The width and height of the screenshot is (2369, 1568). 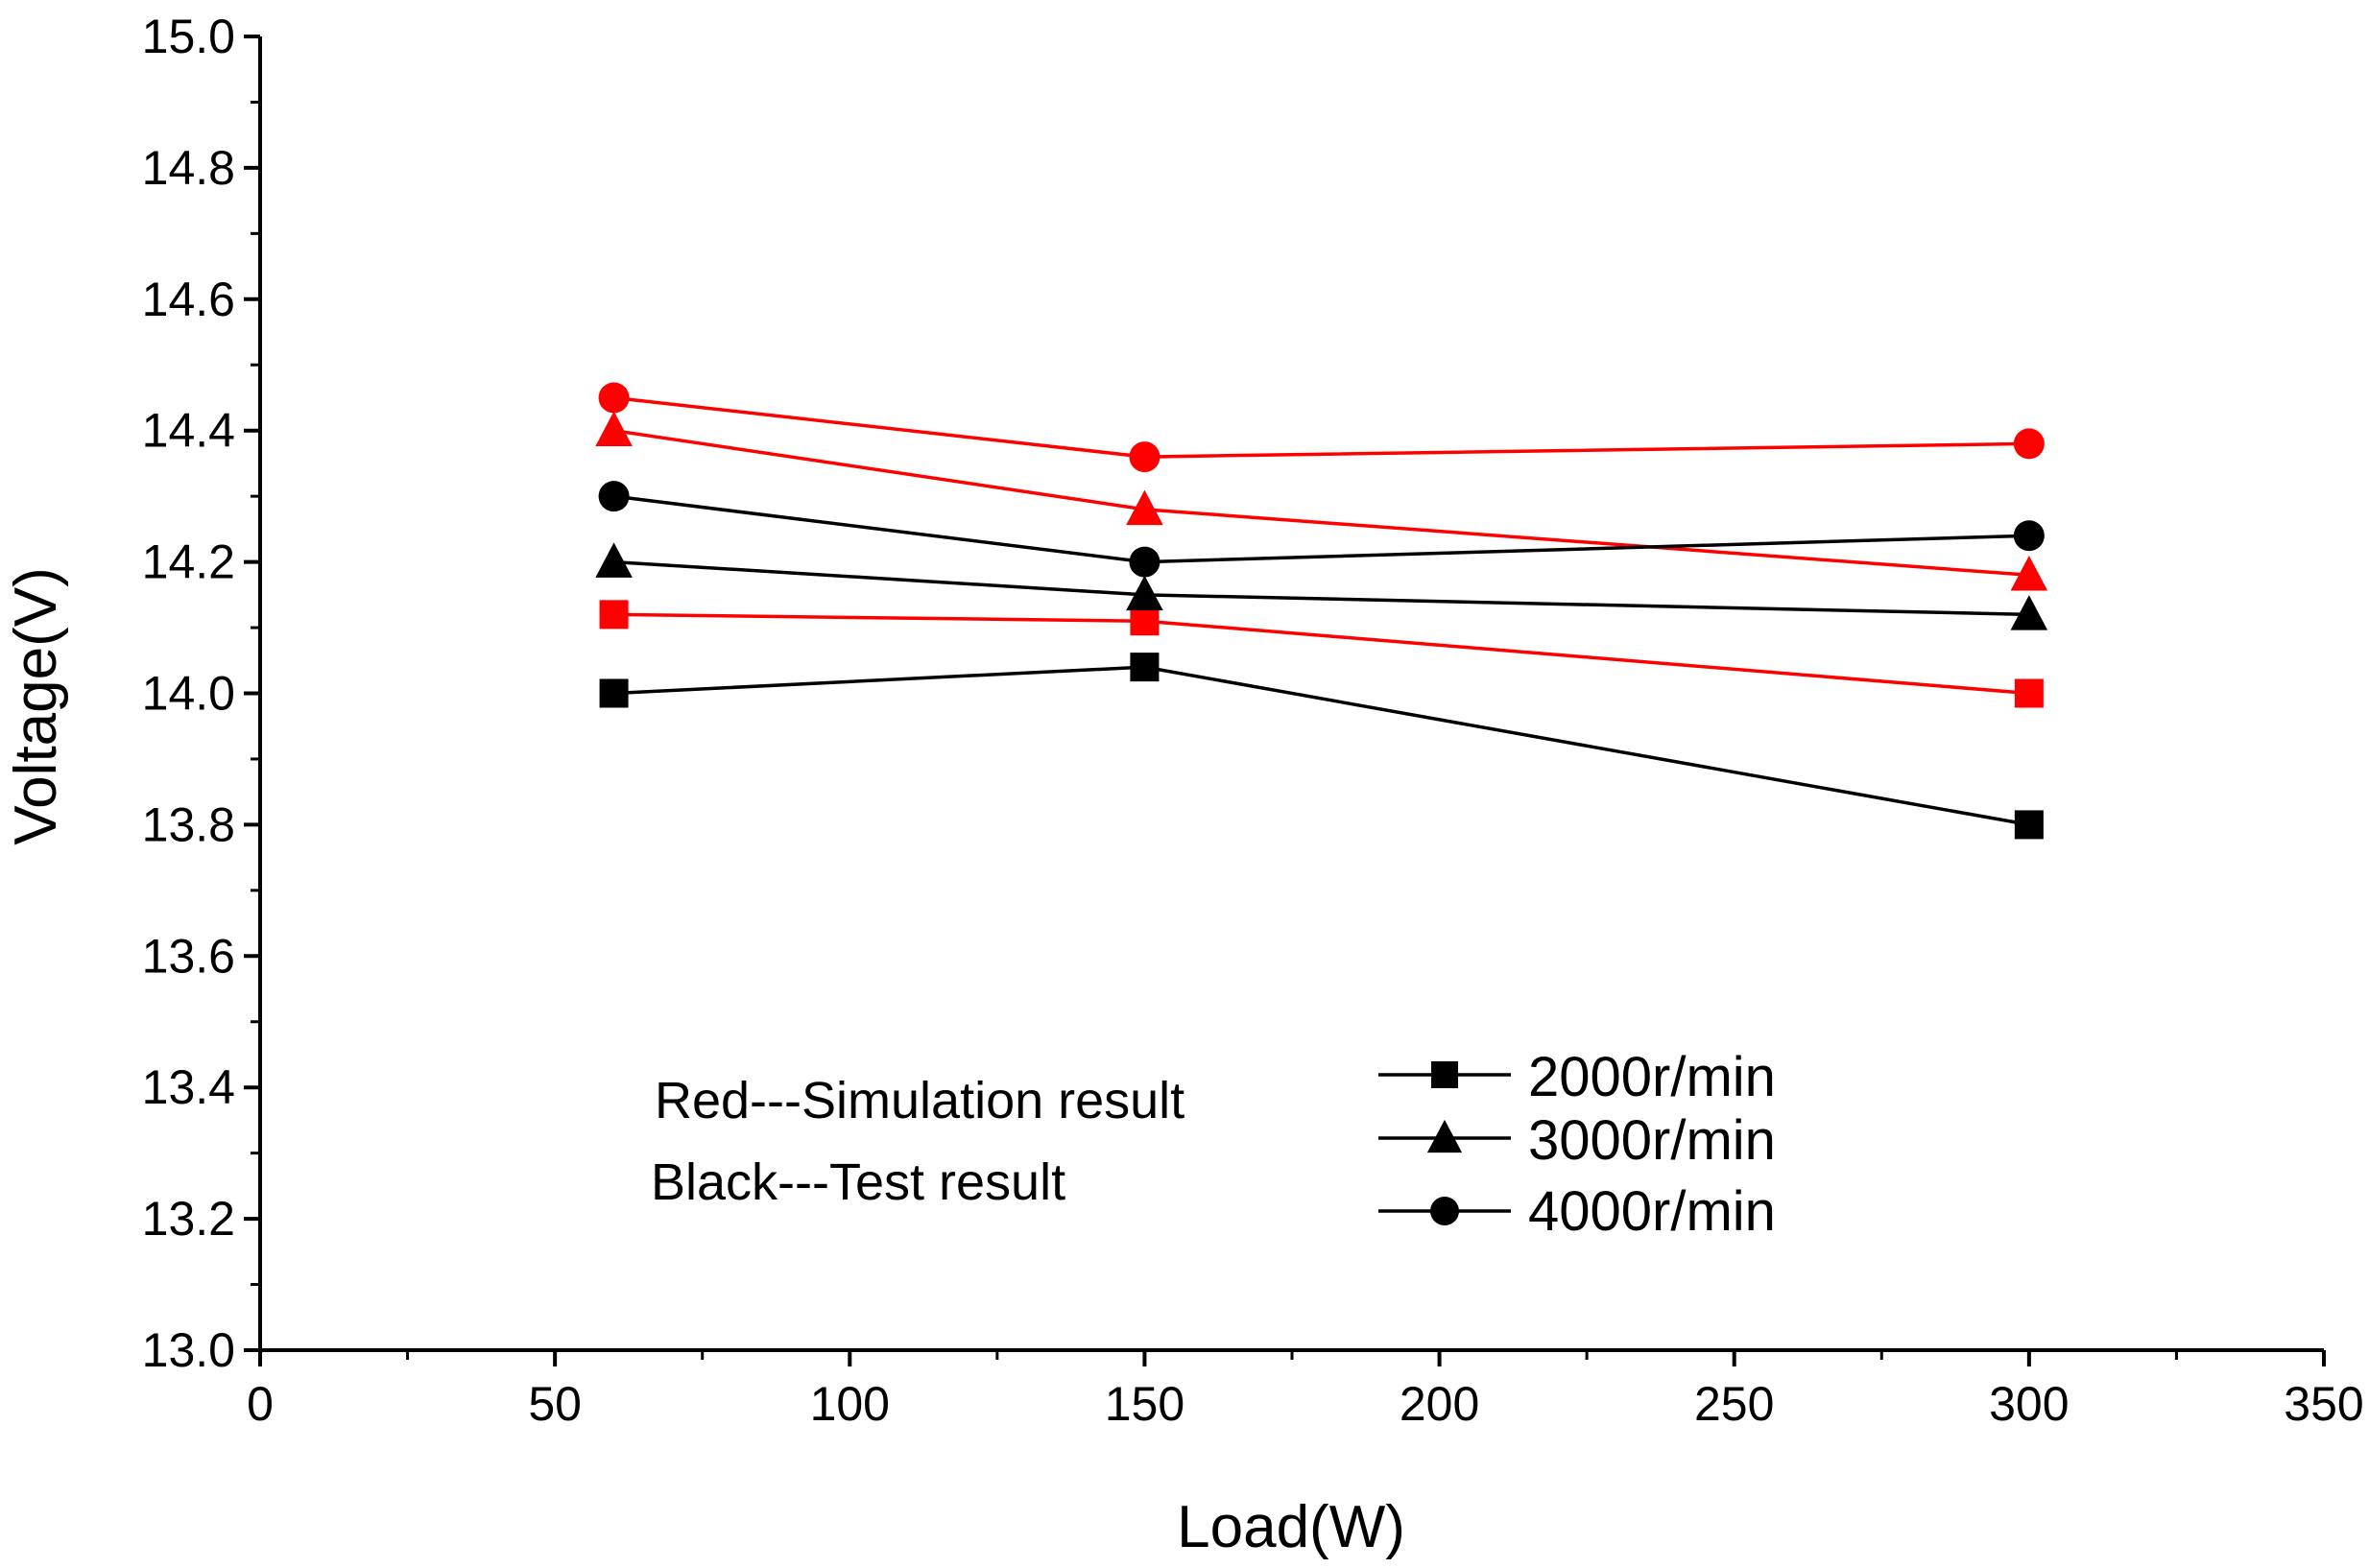 I want to click on legend: 2000r/min 3000r/min 4000r/min, so click(x=1577, y=1144).